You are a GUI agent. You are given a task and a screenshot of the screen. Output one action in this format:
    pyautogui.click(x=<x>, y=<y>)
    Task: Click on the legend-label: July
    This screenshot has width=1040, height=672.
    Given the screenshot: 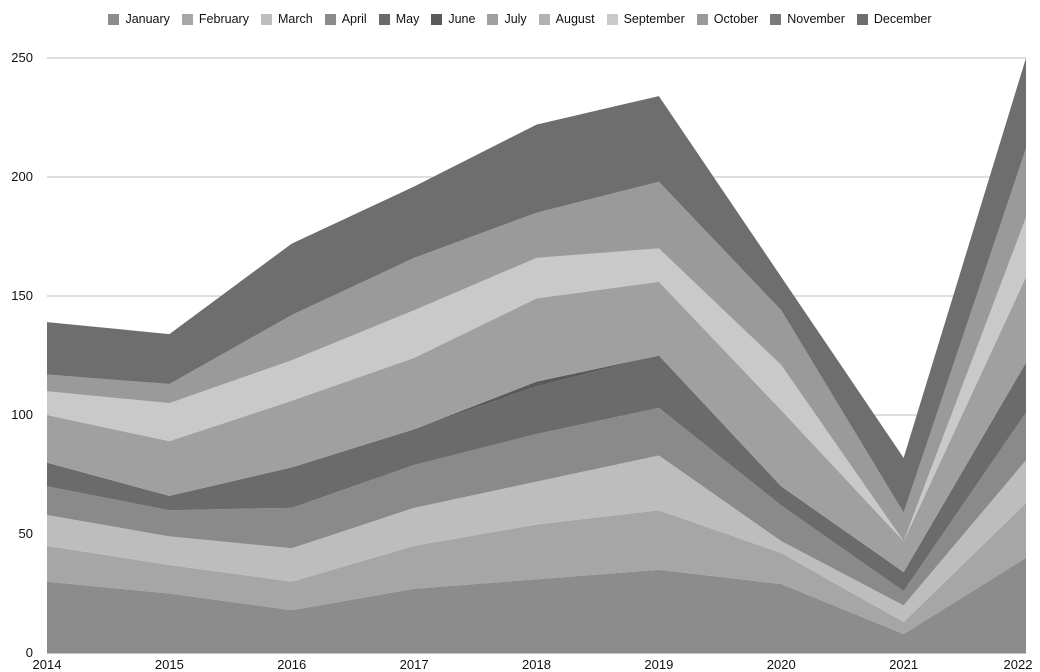 What is the action you would take?
    pyautogui.click(x=515, y=19)
    